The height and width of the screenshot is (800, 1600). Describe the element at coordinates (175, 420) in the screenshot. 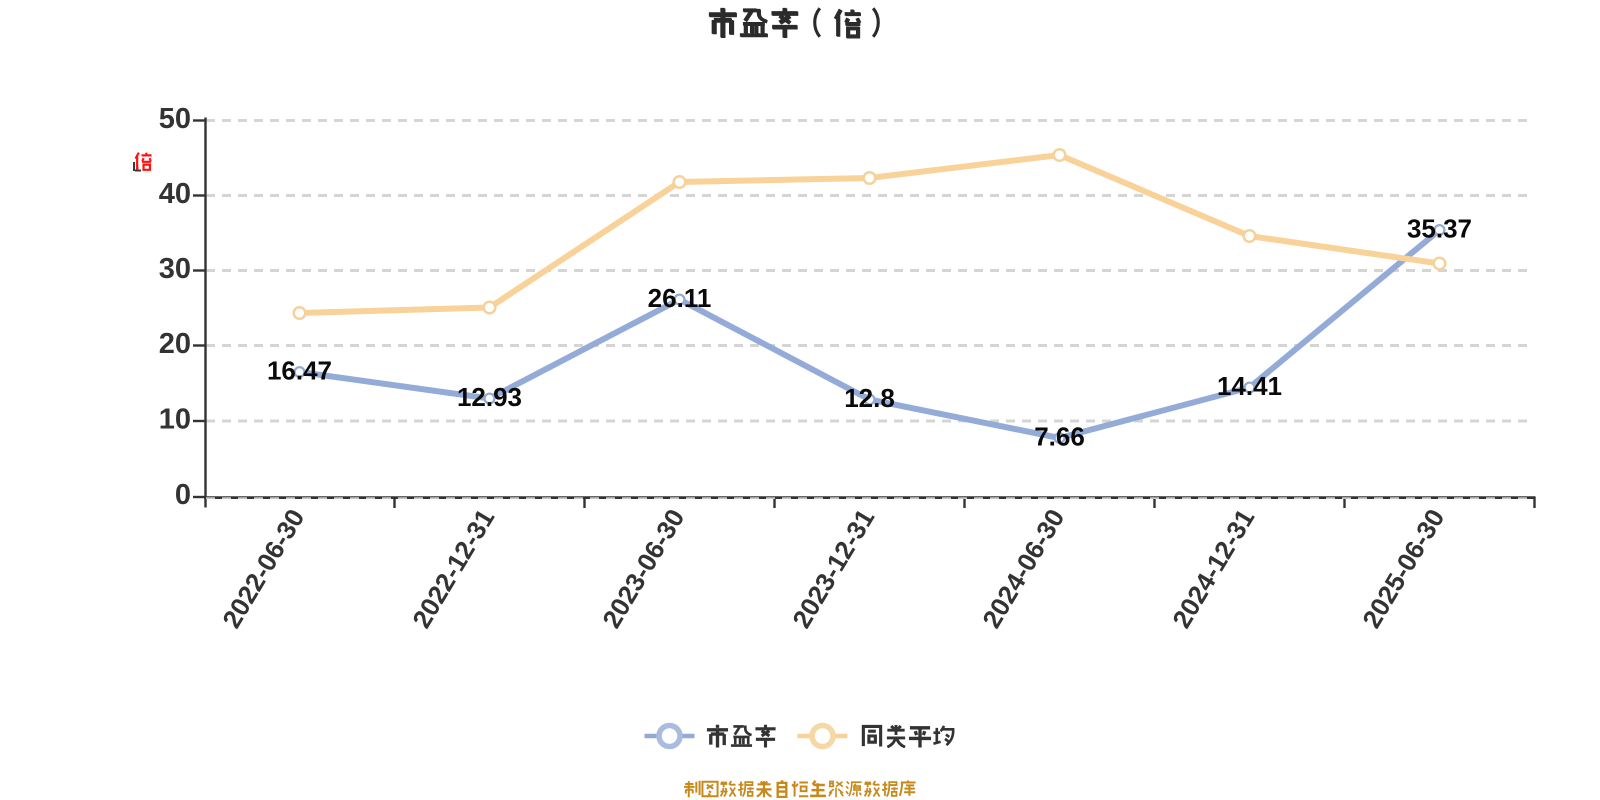

I see `svg-text: 10` at that location.